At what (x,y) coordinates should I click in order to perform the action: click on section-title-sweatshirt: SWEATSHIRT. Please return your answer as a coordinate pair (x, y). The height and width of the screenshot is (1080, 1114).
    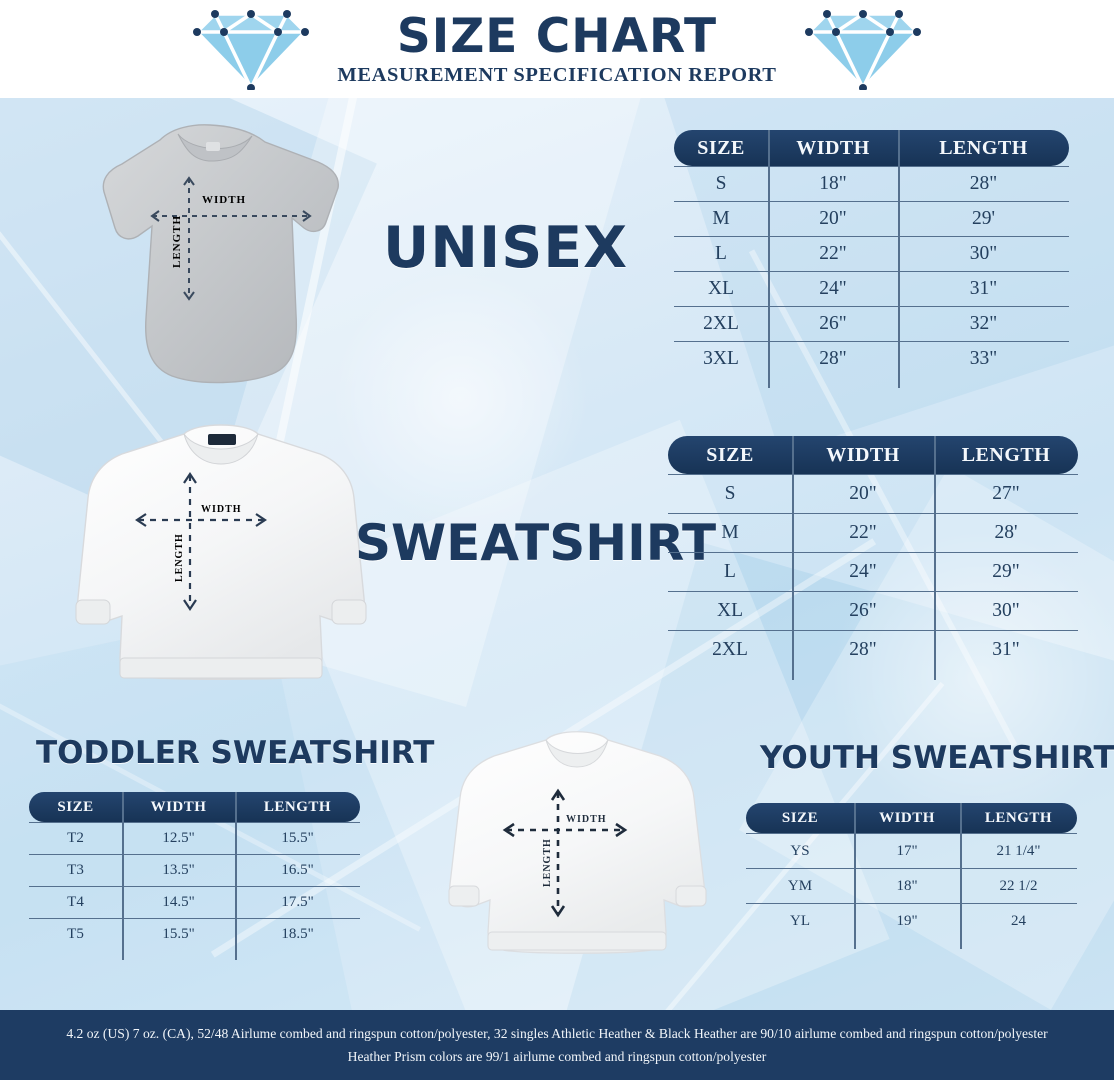
    Looking at the image, I should click on (536, 543).